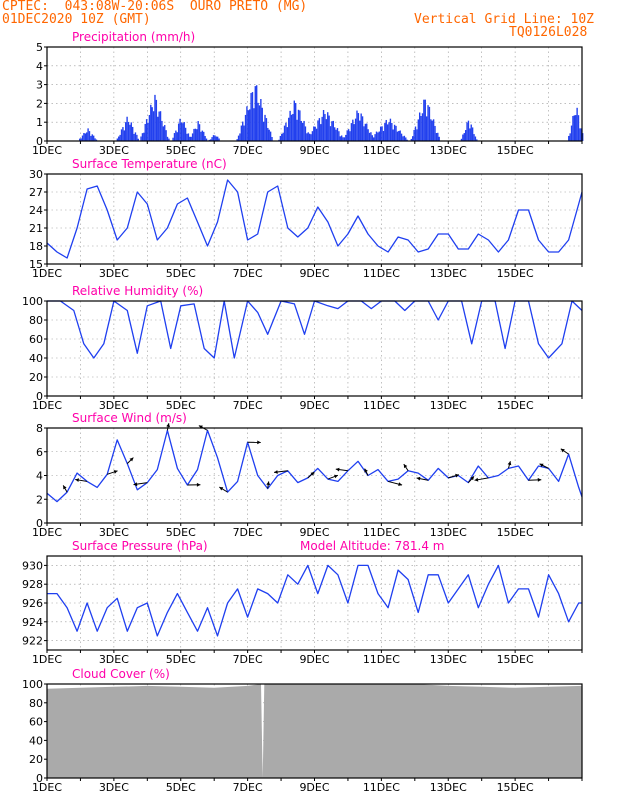 The height and width of the screenshot is (800, 618). Describe the element at coordinates (39, 103) in the screenshot. I see `precip-ytick-label: 2` at that location.